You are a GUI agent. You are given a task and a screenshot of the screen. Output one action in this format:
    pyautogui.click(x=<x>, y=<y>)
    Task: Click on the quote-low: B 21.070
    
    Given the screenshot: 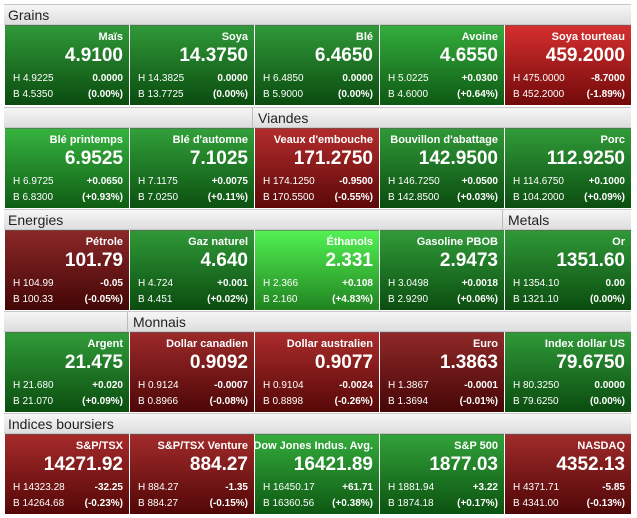 What is the action you would take?
    pyautogui.click(x=33, y=401)
    